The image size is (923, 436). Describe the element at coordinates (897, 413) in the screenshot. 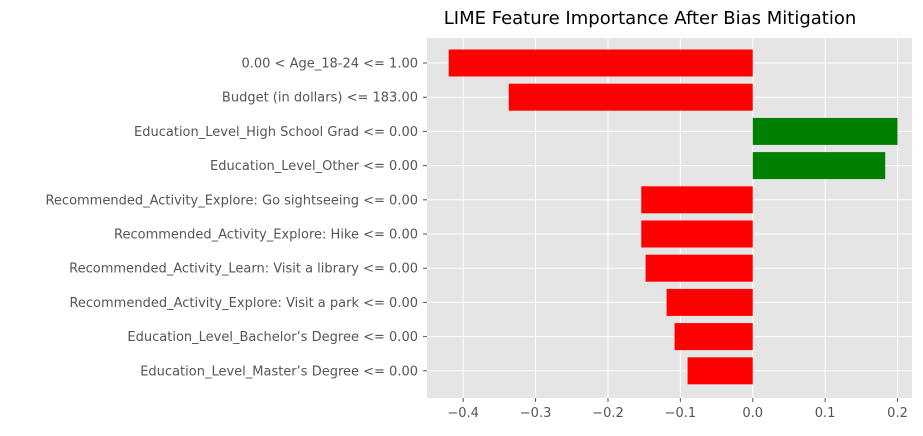

I see `x-tick-label: 0.2` at that location.